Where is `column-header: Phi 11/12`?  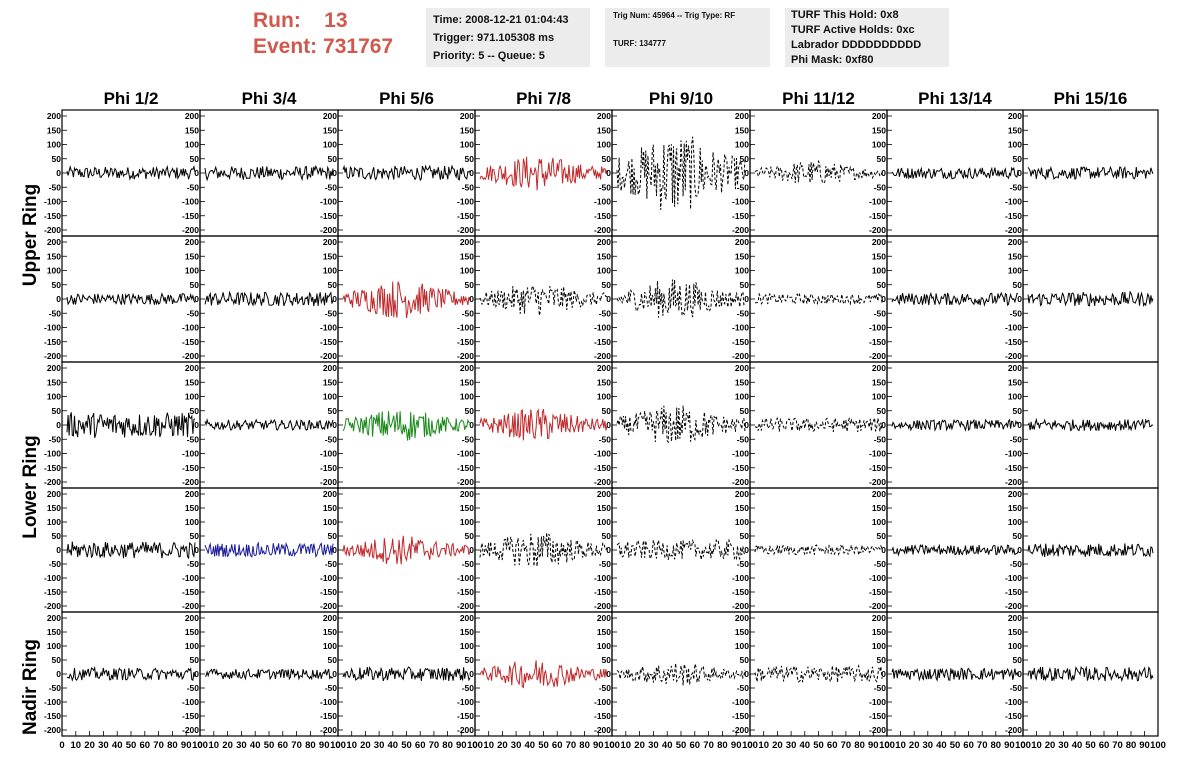 column-header: Phi 11/12 is located at coordinates (818, 98).